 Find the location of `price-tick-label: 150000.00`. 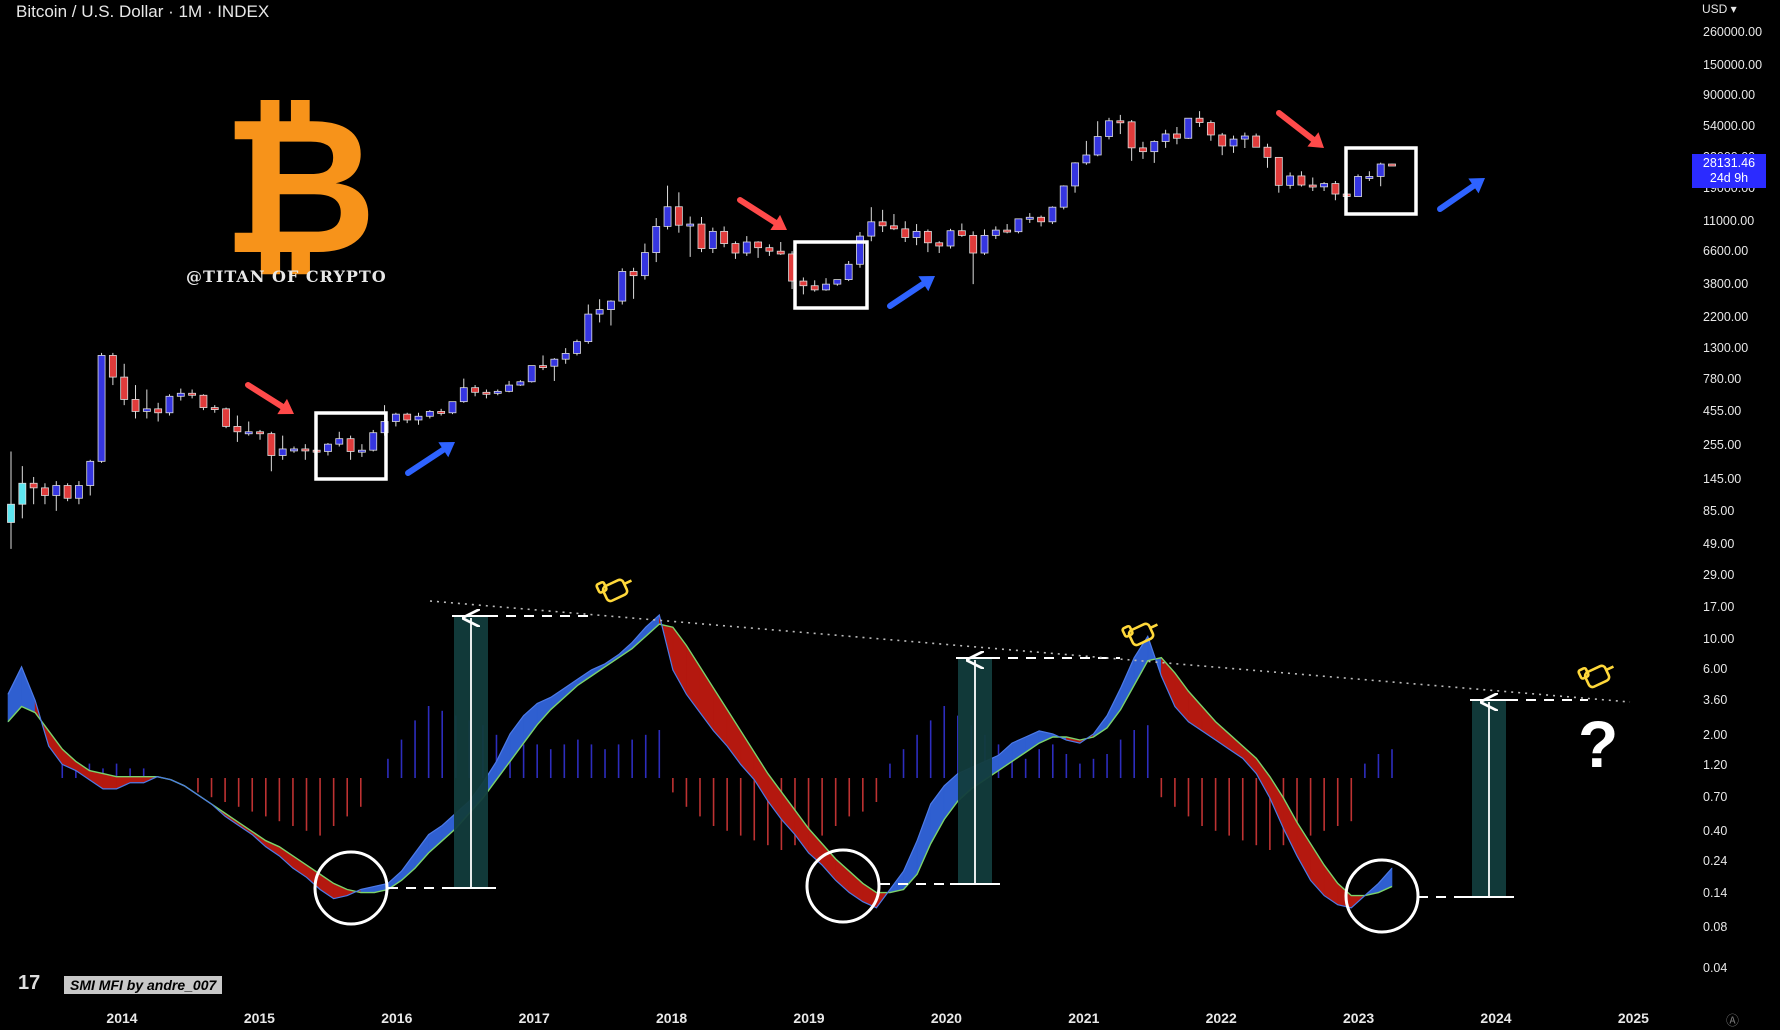

price-tick-label: 150000.00 is located at coordinates (1733, 64).